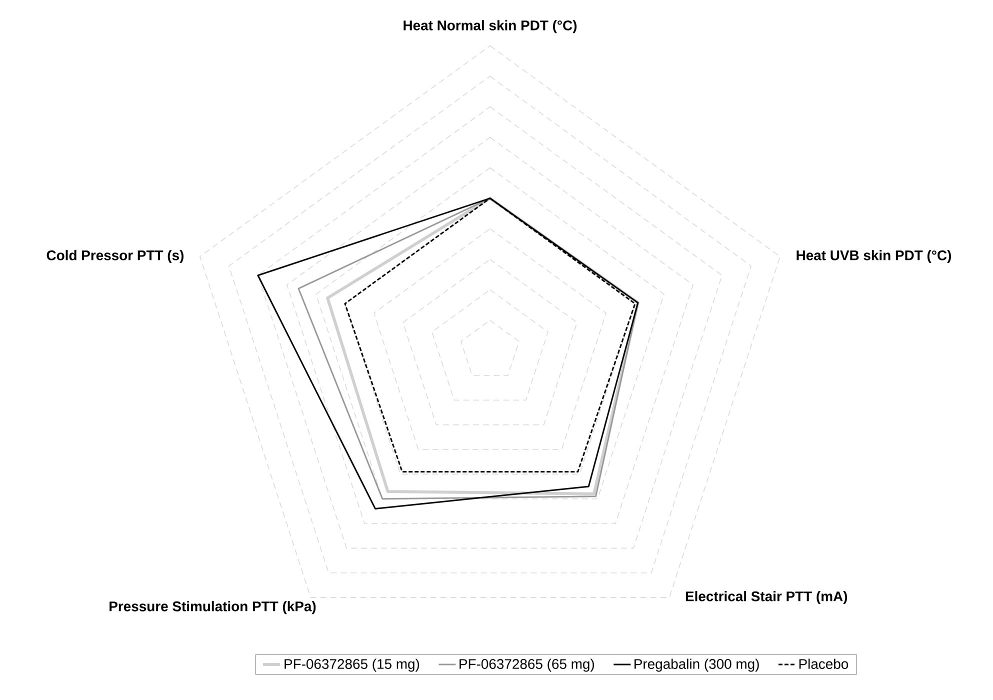  What do you see at coordinates (352, 665) in the screenshot?
I see `legend-label: PF-06372865 (15 mg)` at bounding box center [352, 665].